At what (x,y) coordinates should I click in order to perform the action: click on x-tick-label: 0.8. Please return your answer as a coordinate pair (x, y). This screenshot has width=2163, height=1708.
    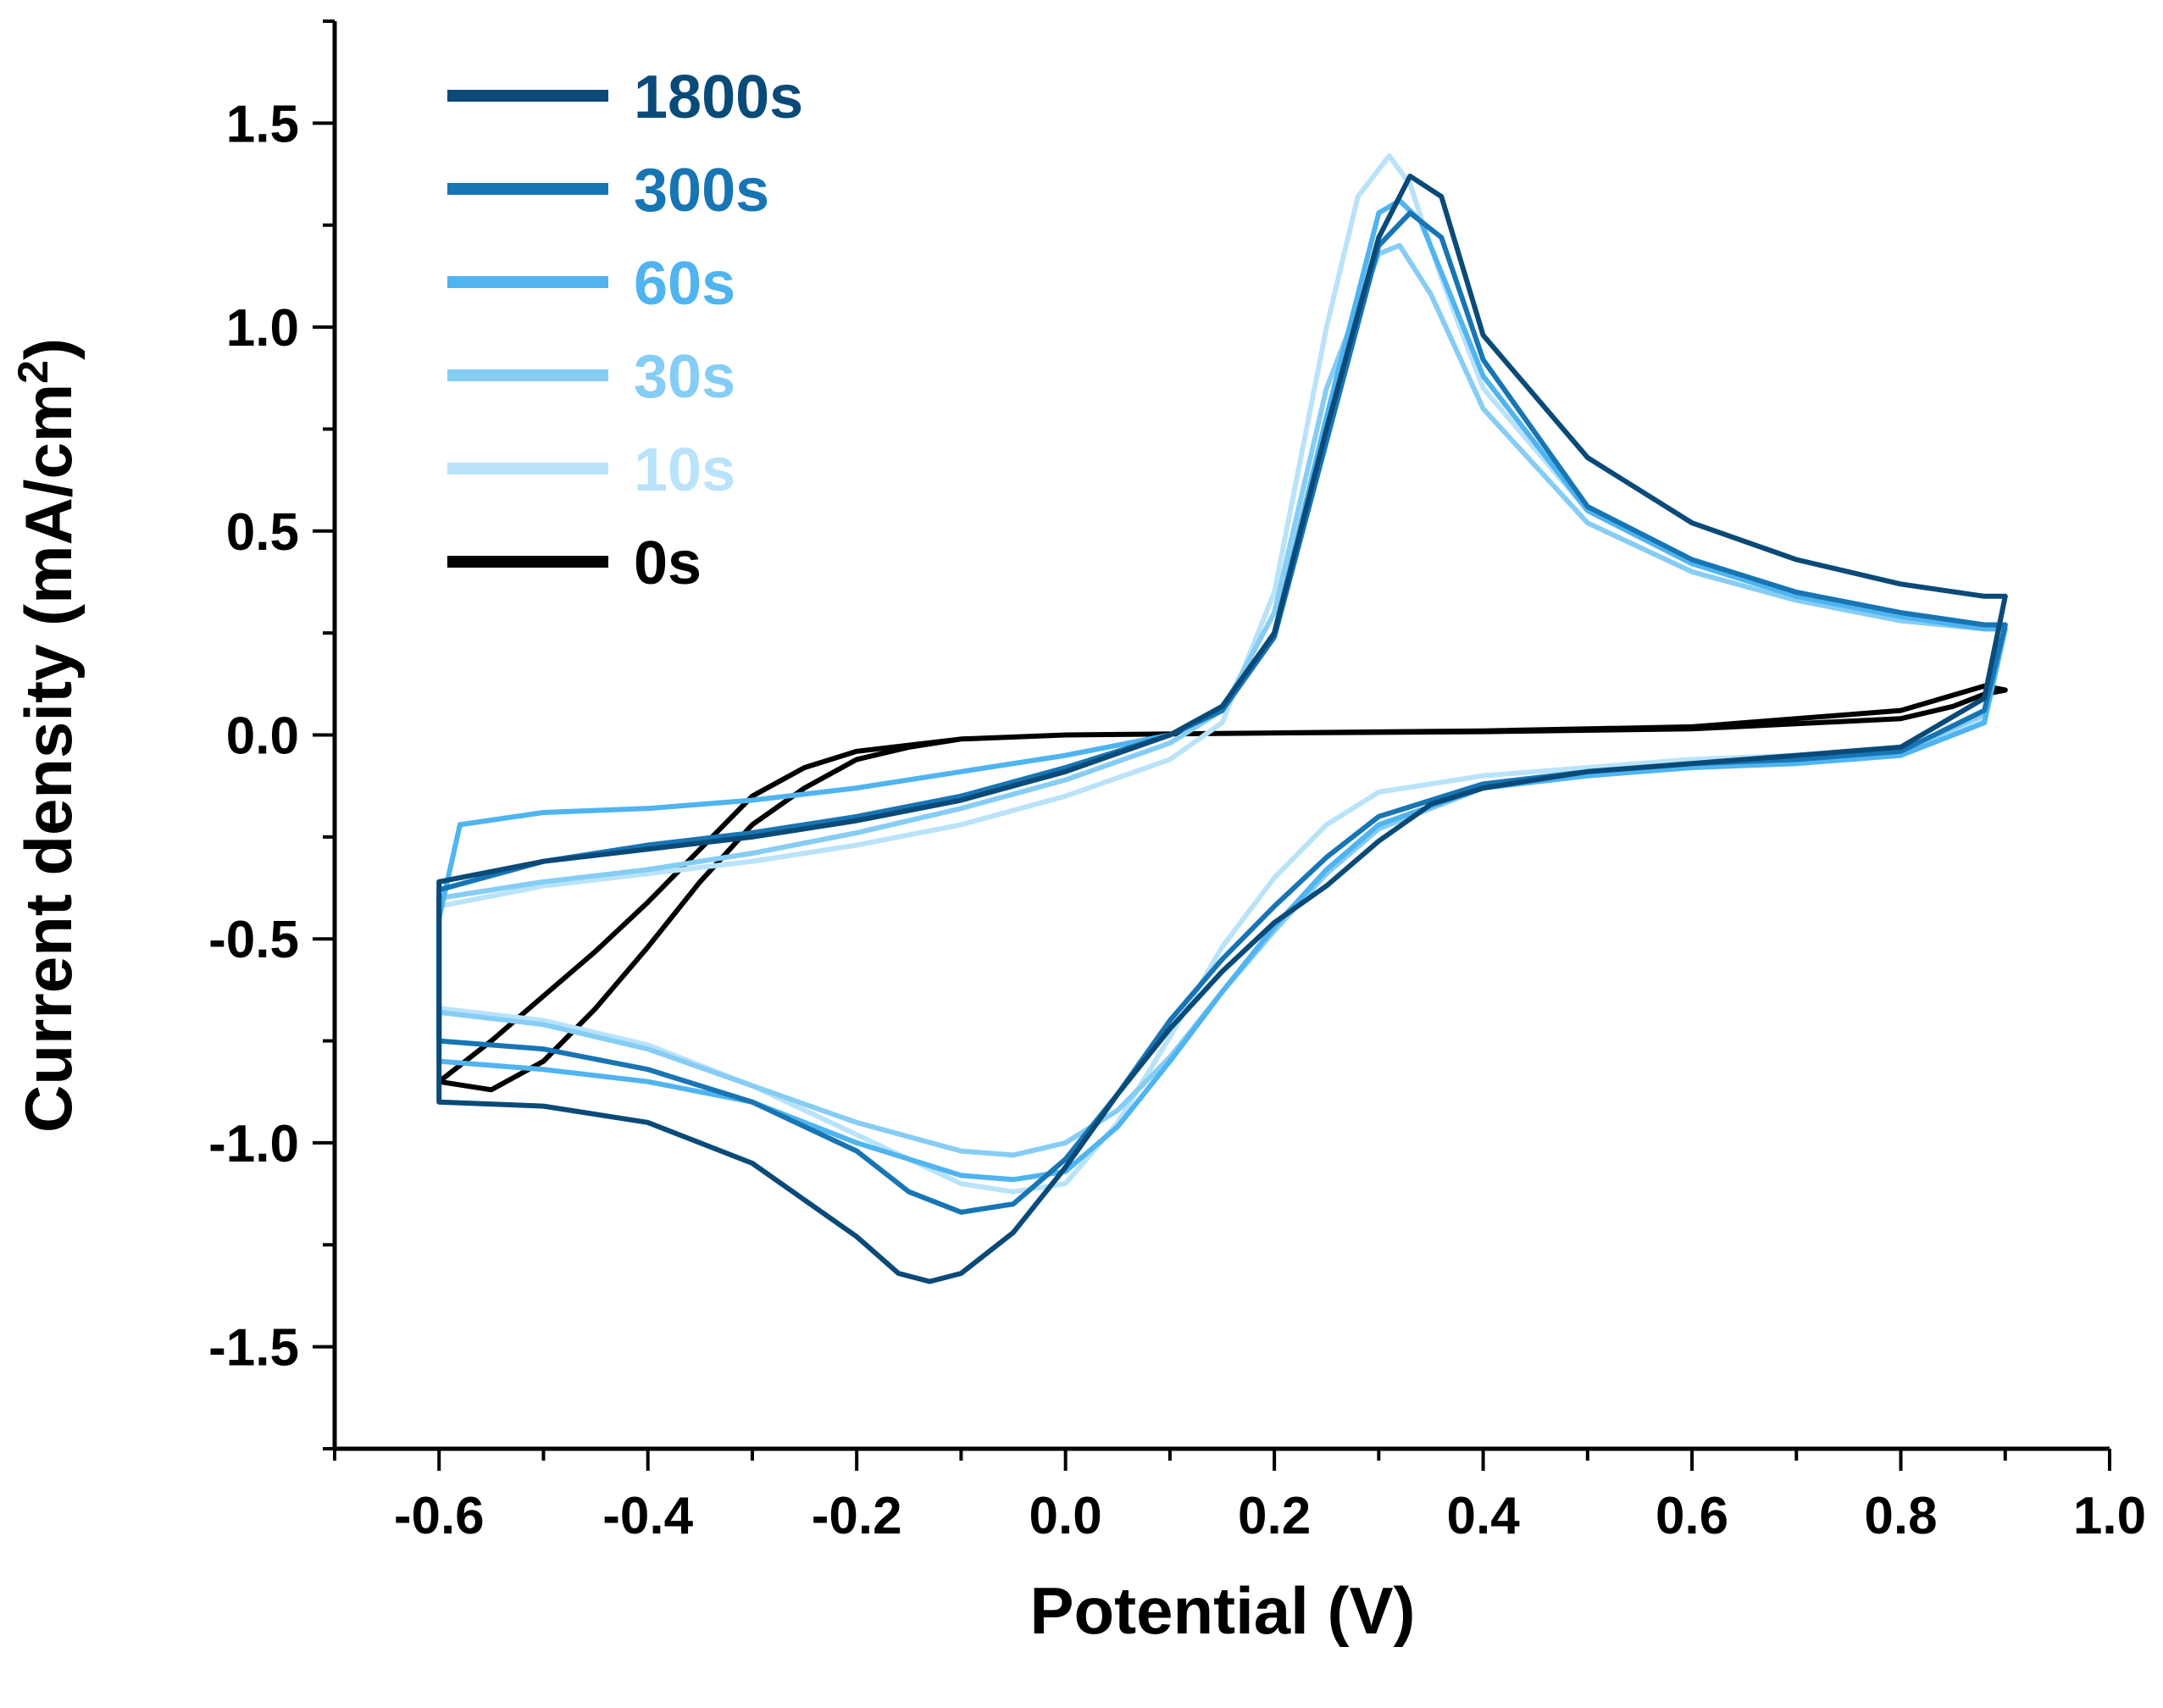
    Looking at the image, I should click on (1900, 1516).